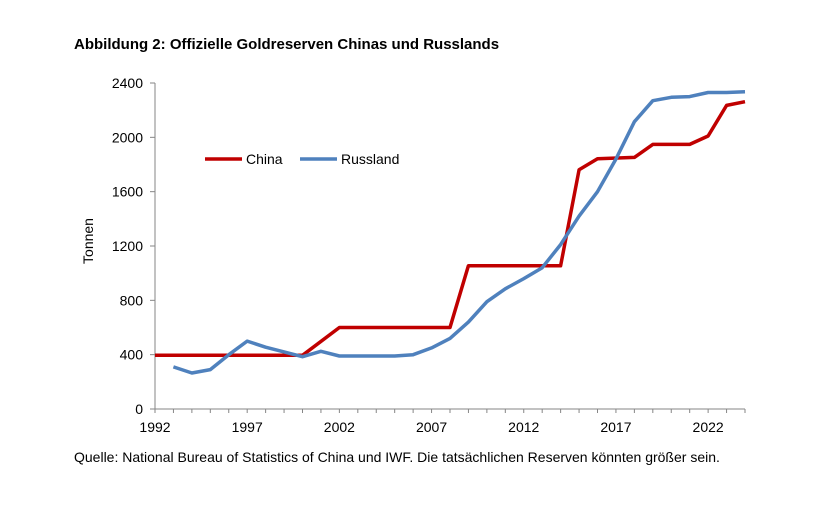 This screenshot has height=526, width=828. I want to click on y-tick-label: 2400, so click(127, 83).